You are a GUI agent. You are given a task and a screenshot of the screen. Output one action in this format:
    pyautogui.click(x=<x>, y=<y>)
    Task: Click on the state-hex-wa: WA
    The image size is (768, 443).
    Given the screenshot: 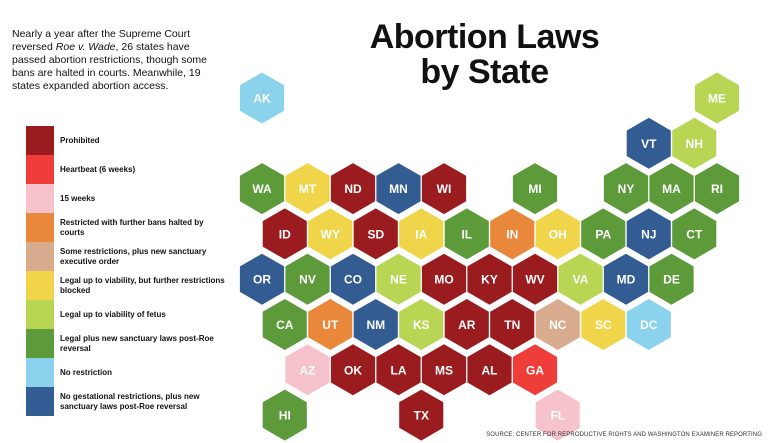 What is the action you would take?
    pyautogui.click(x=262, y=189)
    